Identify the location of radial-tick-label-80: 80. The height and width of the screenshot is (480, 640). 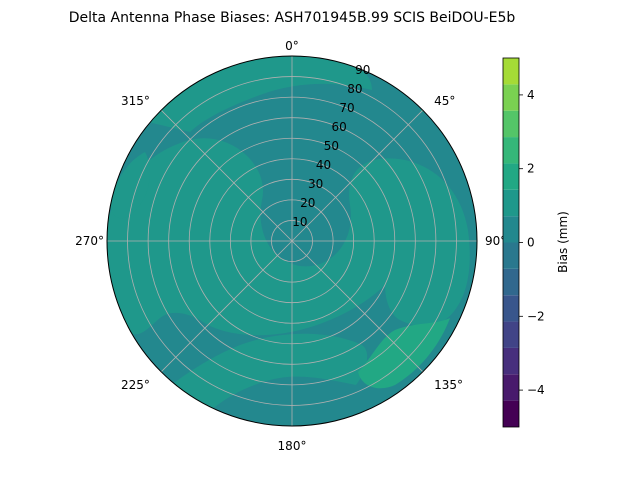
(354, 89).